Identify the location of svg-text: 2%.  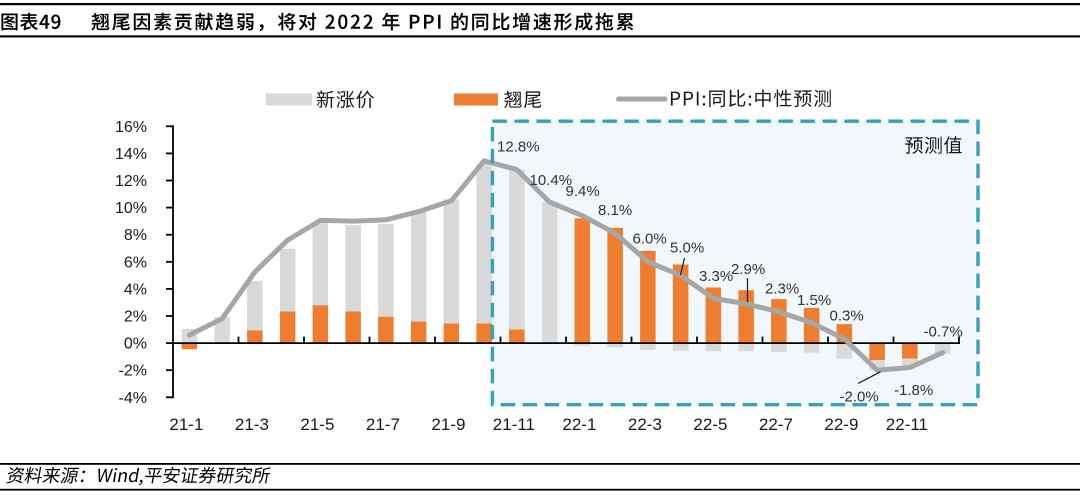
(135, 317).